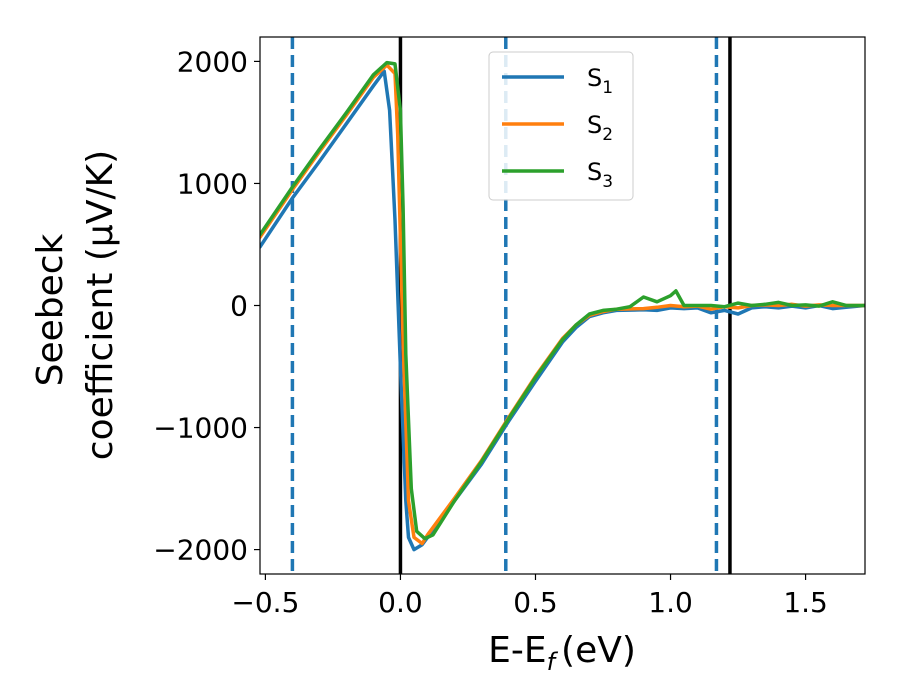  What do you see at coordinates (535, 602) in the screenshot?
I see `x-tick-label: 0.5` at bounding box center [535, 602].